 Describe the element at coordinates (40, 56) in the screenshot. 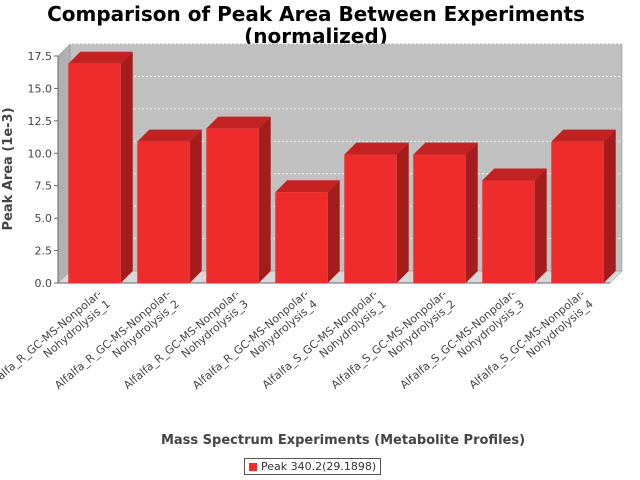

I see `y-tick-label: 17.5` at that location.